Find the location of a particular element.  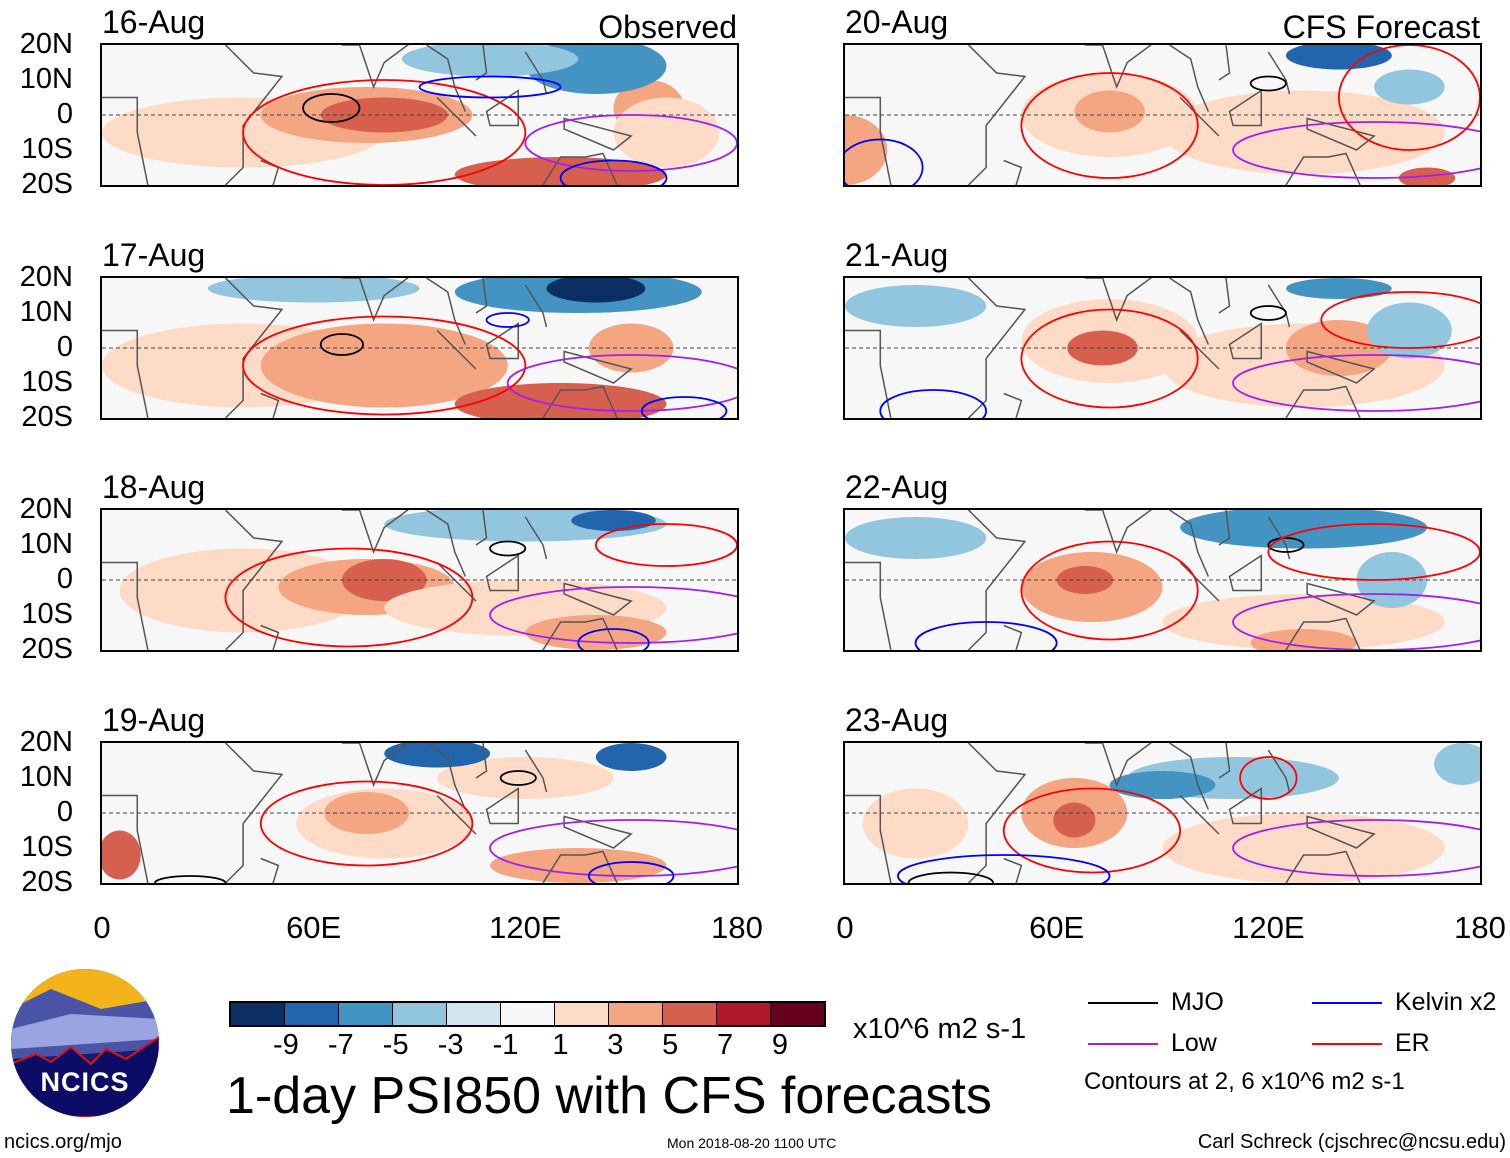

colorbar-tick: -7 is located at coordinates (340, 1045).